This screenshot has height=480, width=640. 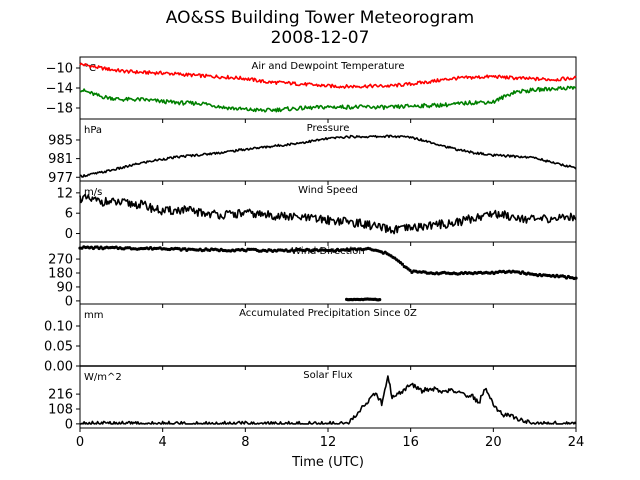 I want to click on series-line-secondary, so click(x=328, y=99).